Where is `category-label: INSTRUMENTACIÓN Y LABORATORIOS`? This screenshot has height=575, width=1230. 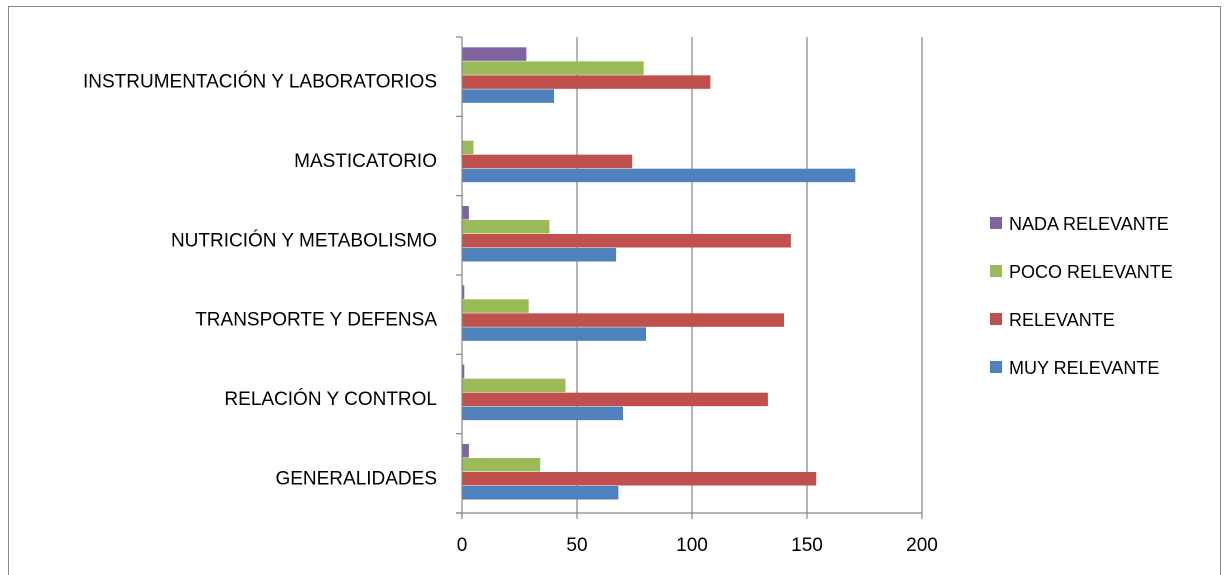
category-label: INSTRUMENTACIÓN Y LABORATORIOS is located at coordinates (260, 82).